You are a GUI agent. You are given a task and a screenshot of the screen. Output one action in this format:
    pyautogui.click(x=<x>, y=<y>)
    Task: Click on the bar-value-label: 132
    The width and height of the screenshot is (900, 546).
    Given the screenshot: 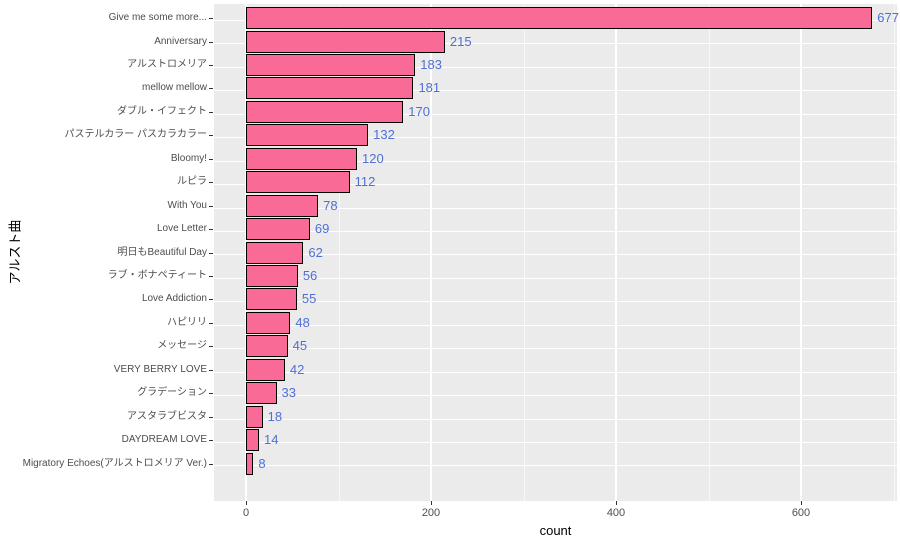 What is the action you would take?
    pyautogui.click(x=384, y=135)
    